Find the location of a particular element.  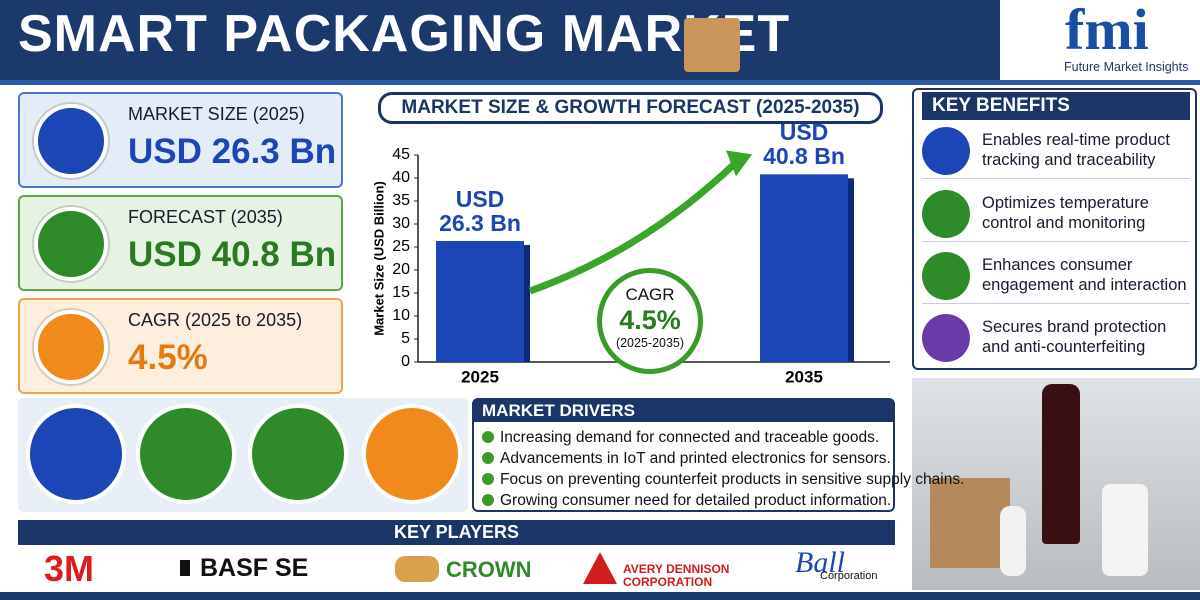

stat-card: CAGR (2025 to 2035) 4.5% is located at coordinates (180, 346).